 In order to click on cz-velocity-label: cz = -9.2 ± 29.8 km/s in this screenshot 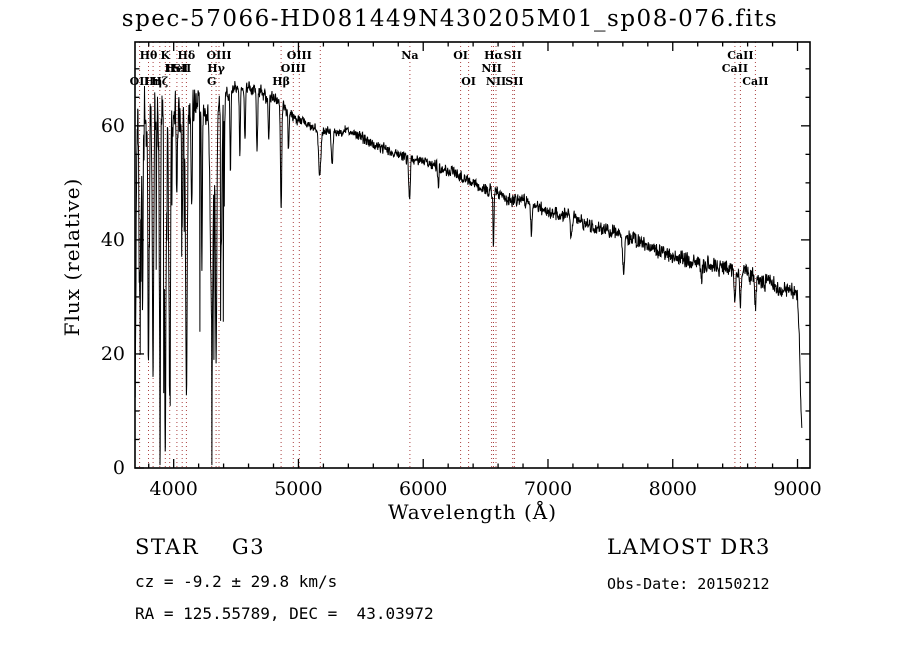, I will do `click(236, 581)`.